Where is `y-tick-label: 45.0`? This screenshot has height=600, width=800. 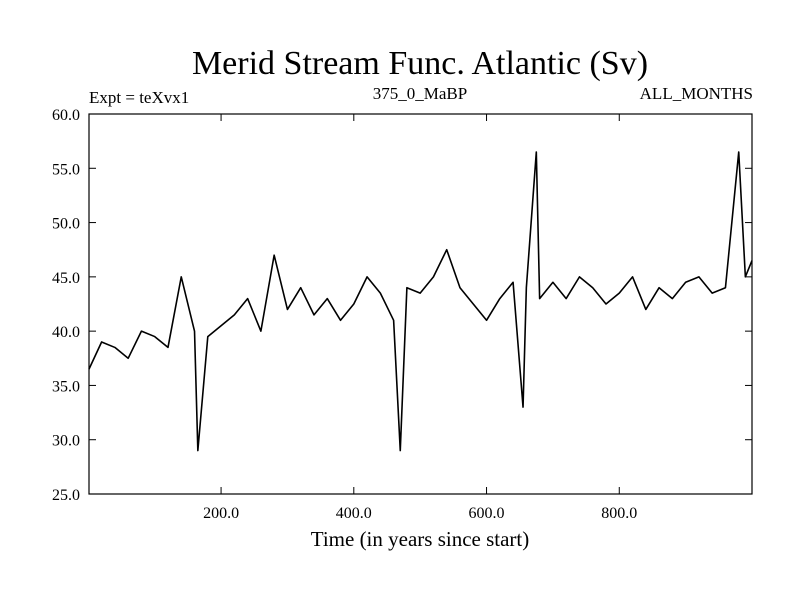 y-tick-label: 45.0 is located at coordinates (66, 278).